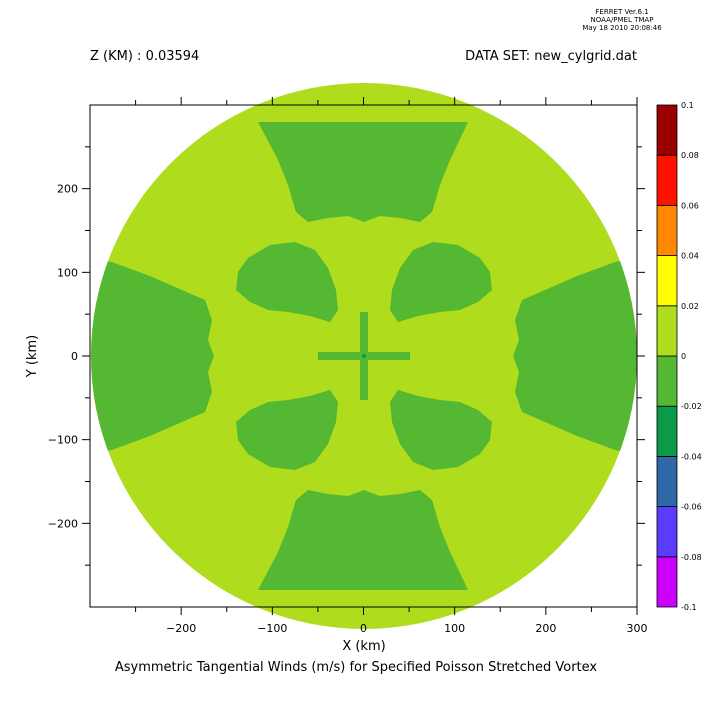 The height and width of the screenshot is (713, 713). I want to click on vortex-center, so click(364, 356).